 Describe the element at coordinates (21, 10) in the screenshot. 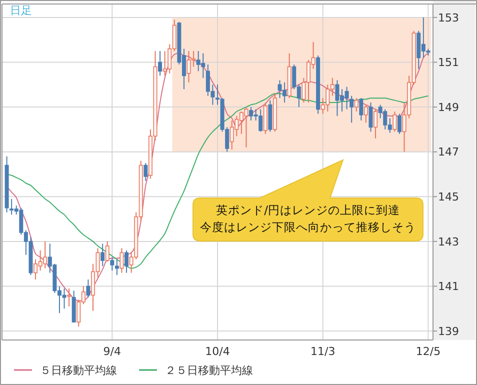

I see `chart-title: 日足` at that location.